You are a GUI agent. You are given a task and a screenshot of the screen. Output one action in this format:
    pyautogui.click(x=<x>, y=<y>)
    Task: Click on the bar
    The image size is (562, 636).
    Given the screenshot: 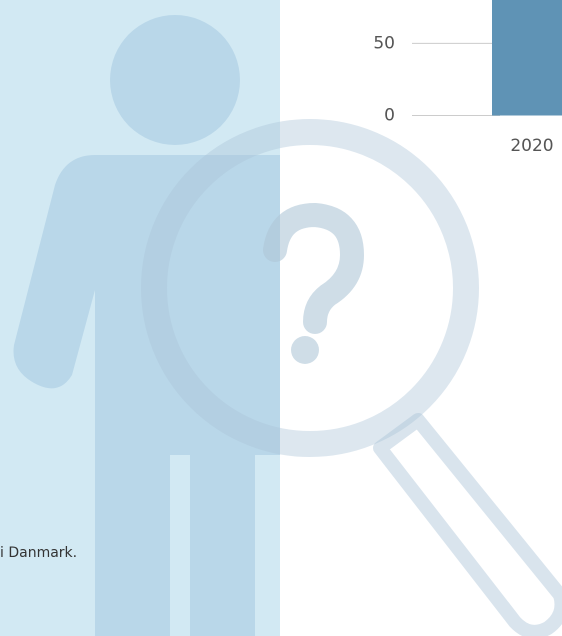 What is the action you would take?
    pyautogui.click(x=527, y=58)
    